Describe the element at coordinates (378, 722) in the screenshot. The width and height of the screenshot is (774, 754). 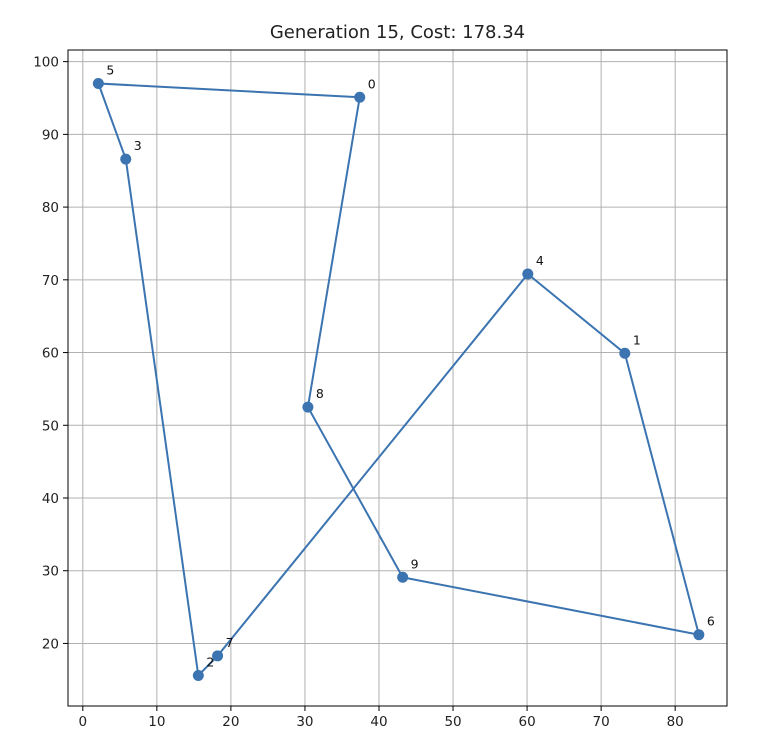
I see `x-tick-label: 40` at that location.